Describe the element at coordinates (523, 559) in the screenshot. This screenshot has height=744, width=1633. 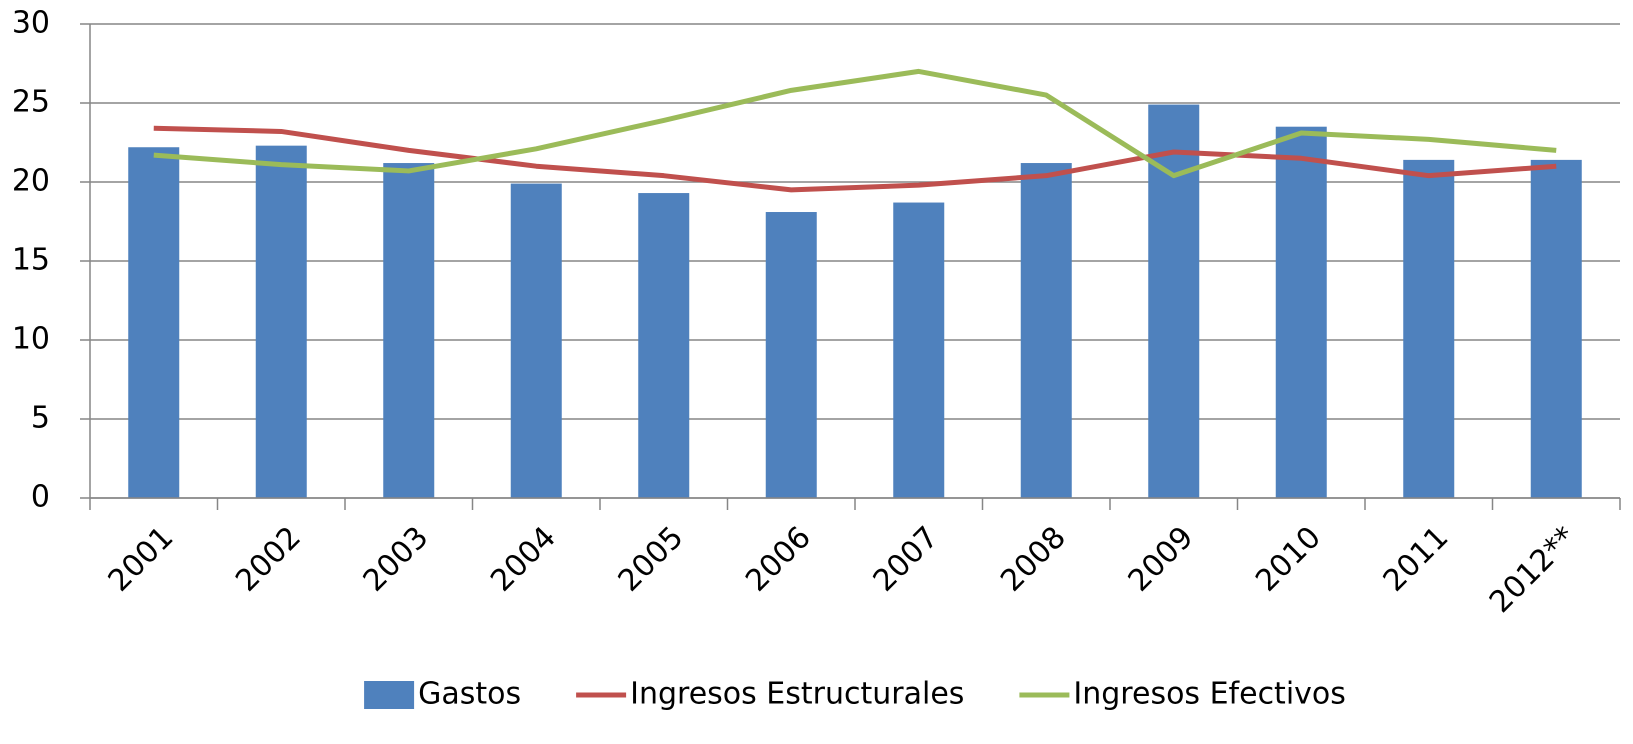
I see `x-tick-label: 2004` at that location.